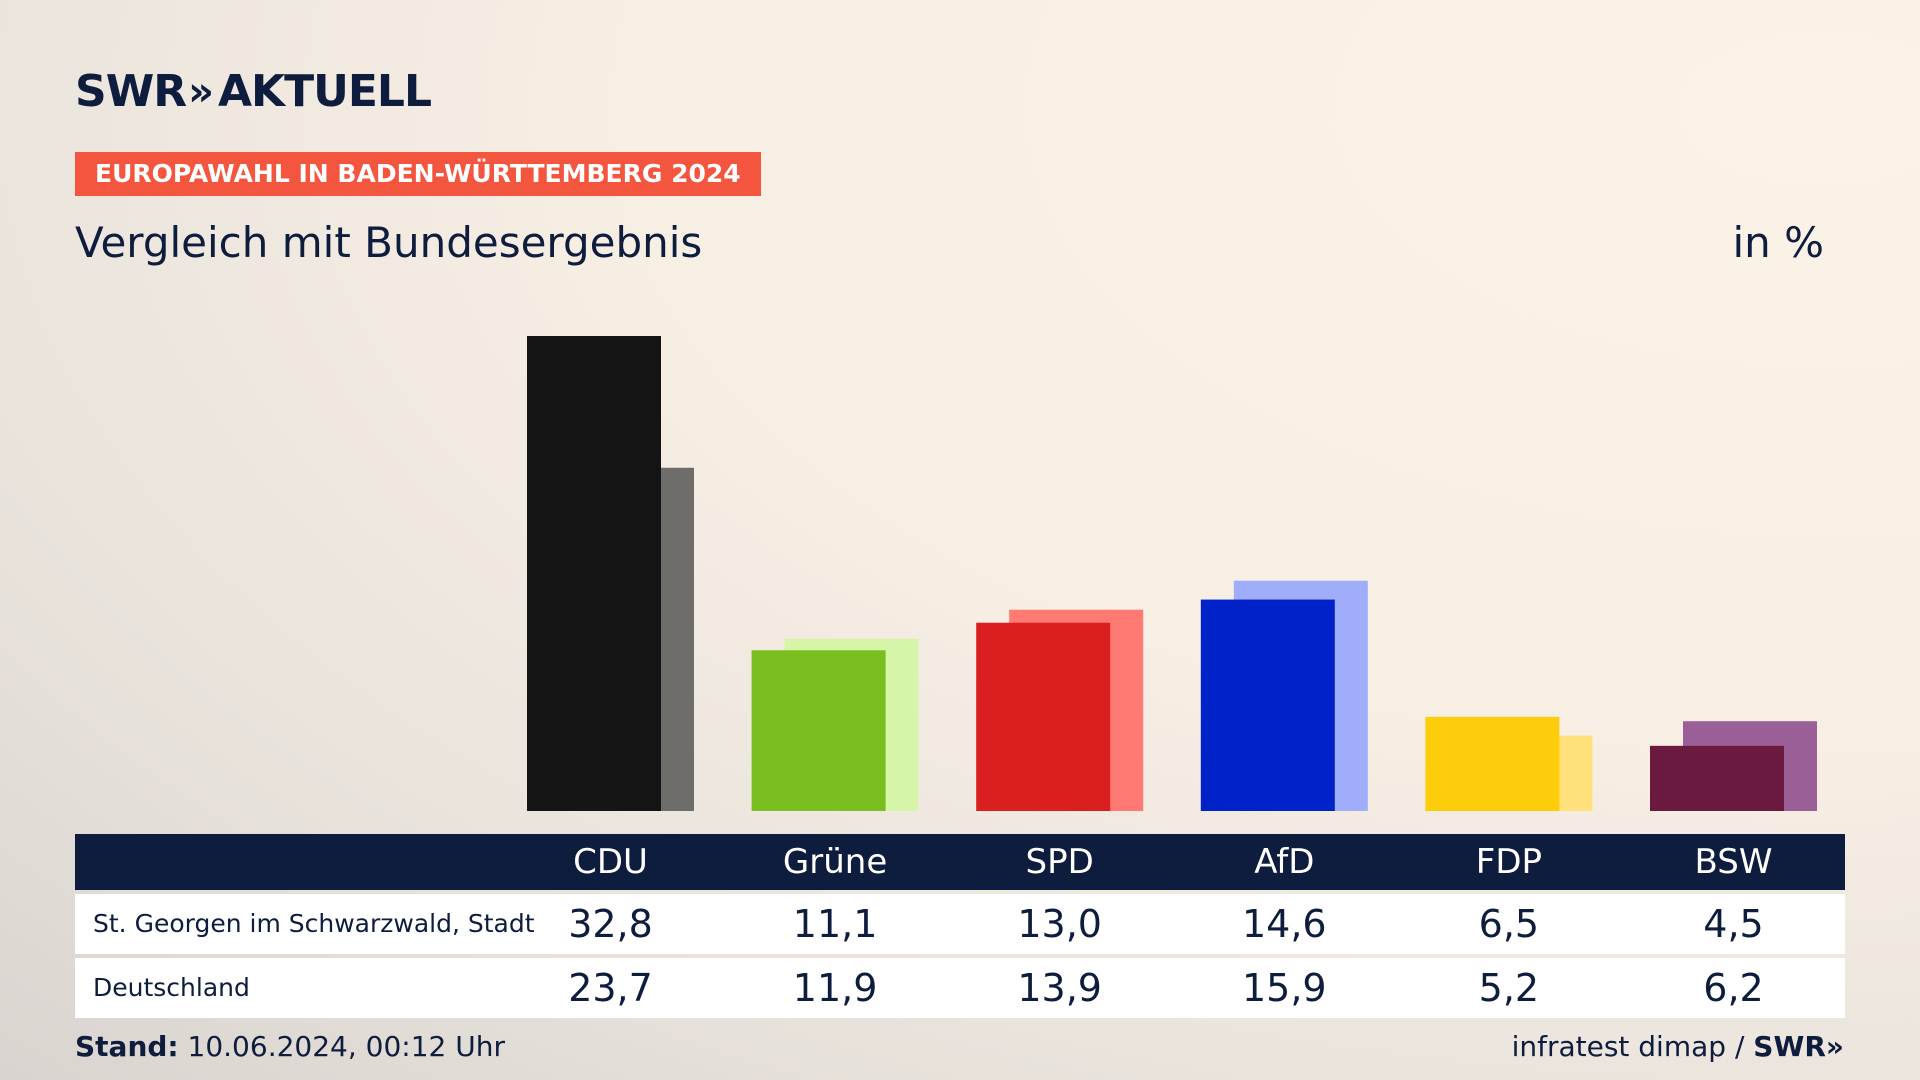 The width and height of the screenshot is (1920, 1080). Describe the element at coordinates (346, 1046) in the screenshot. I see `stand-value: 10.06.2024, 00:12 Uhr` at that location.